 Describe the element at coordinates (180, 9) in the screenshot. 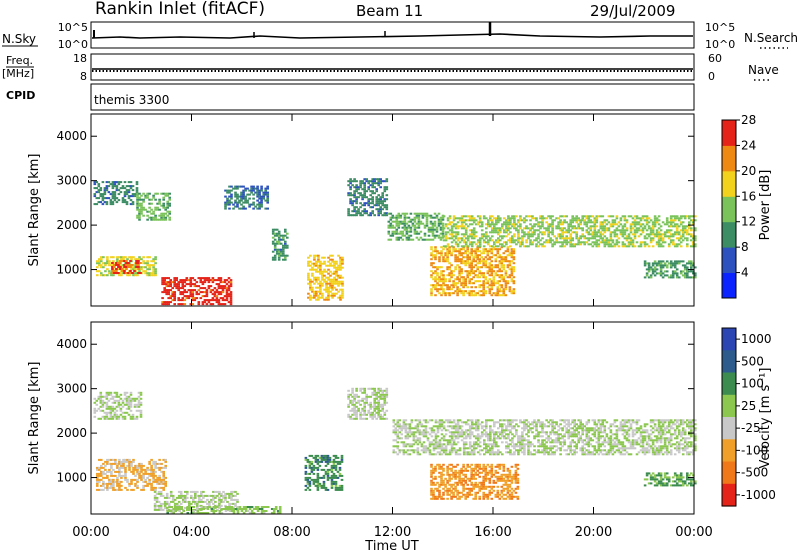

I see `station-title: Rankin Inlet (fitACF)` at that location.